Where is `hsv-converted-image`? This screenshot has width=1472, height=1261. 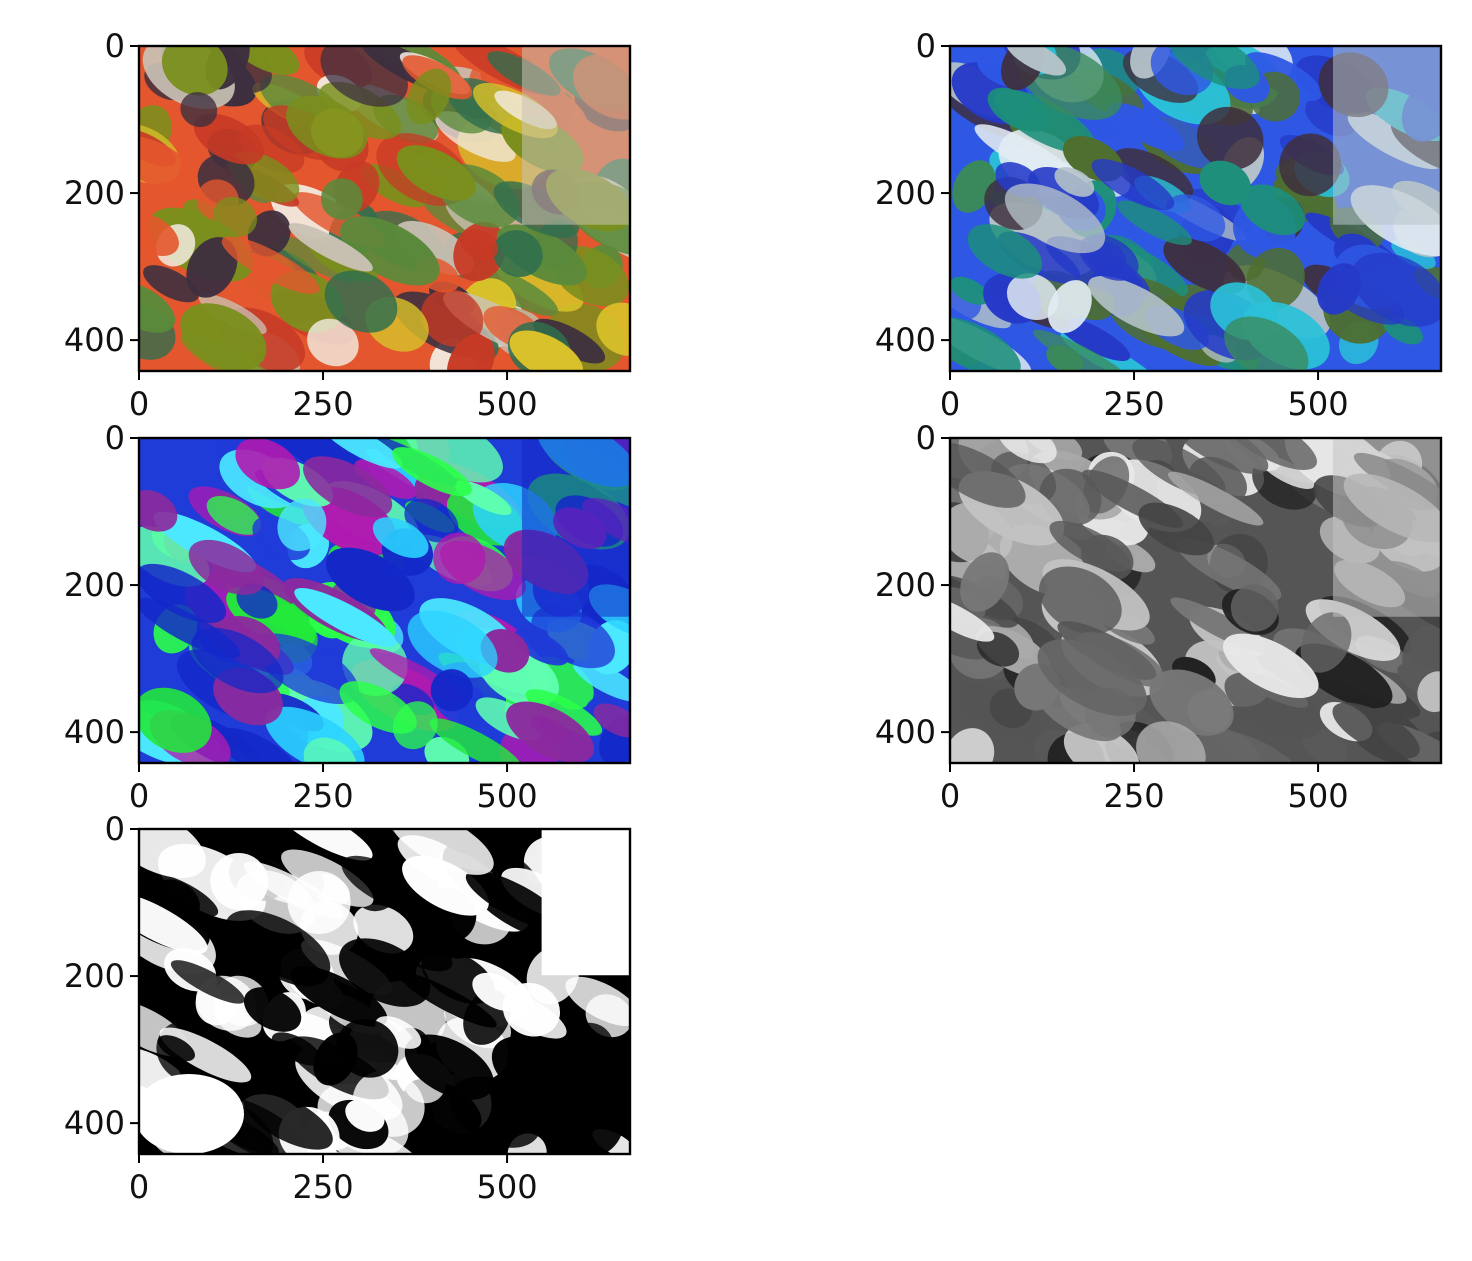 hsv-converted-image is located at coordinates (384, 600).